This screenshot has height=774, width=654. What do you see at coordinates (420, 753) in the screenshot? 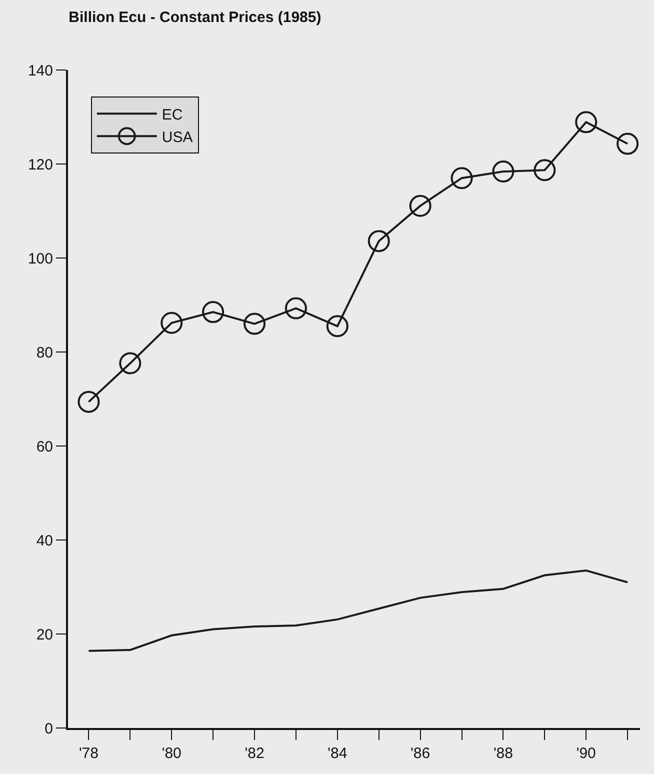
I see `x-tick-label: '86` at bounding box center [420, 753].